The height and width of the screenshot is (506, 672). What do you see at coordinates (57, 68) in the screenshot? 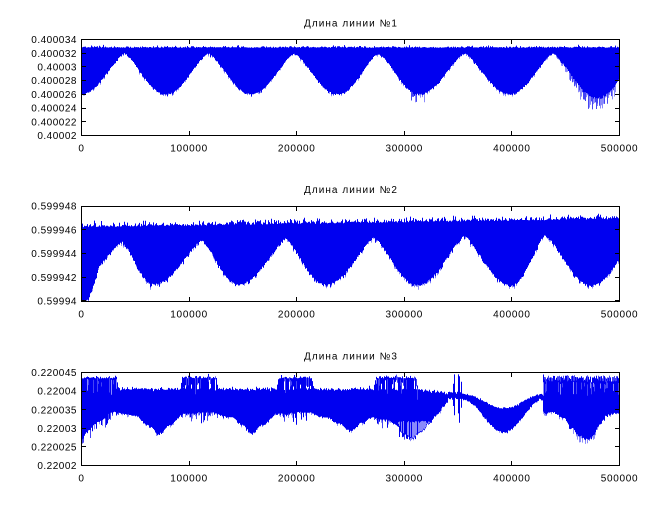
I see `svg-text: 0.40003` at bounding box center [57, 68].